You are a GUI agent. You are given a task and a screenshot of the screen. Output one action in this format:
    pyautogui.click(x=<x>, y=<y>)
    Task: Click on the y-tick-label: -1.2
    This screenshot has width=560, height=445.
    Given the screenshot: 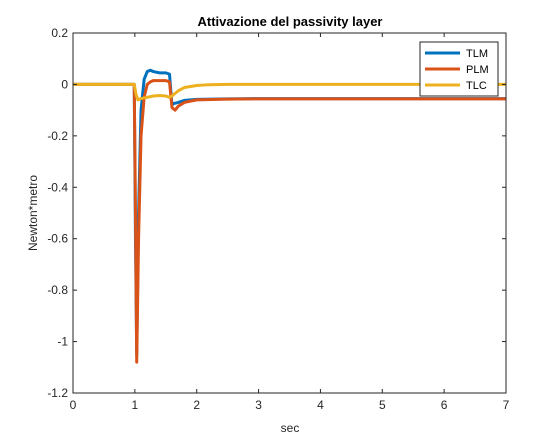 What is the action you would take?
    pyautogui.click(x=57, y=393)
    